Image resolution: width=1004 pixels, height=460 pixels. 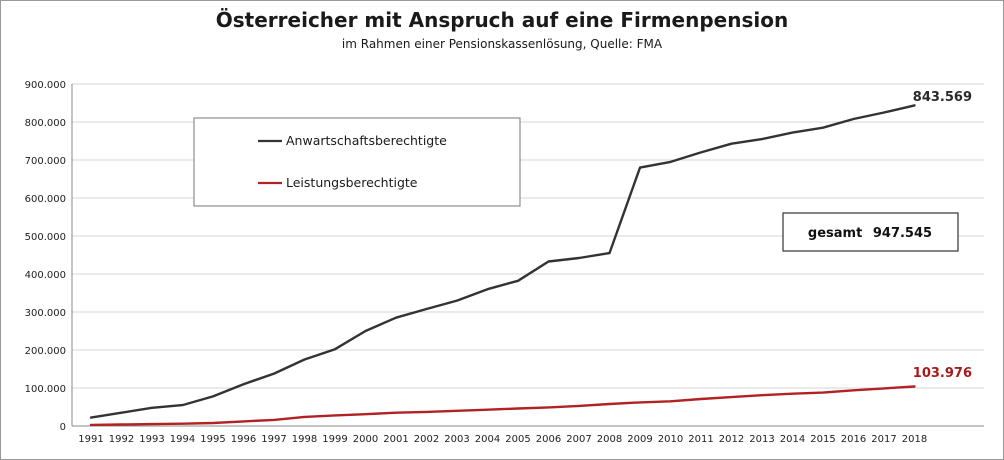 I want to click on x-tick-label: 1992, so click(x=121, y=439).